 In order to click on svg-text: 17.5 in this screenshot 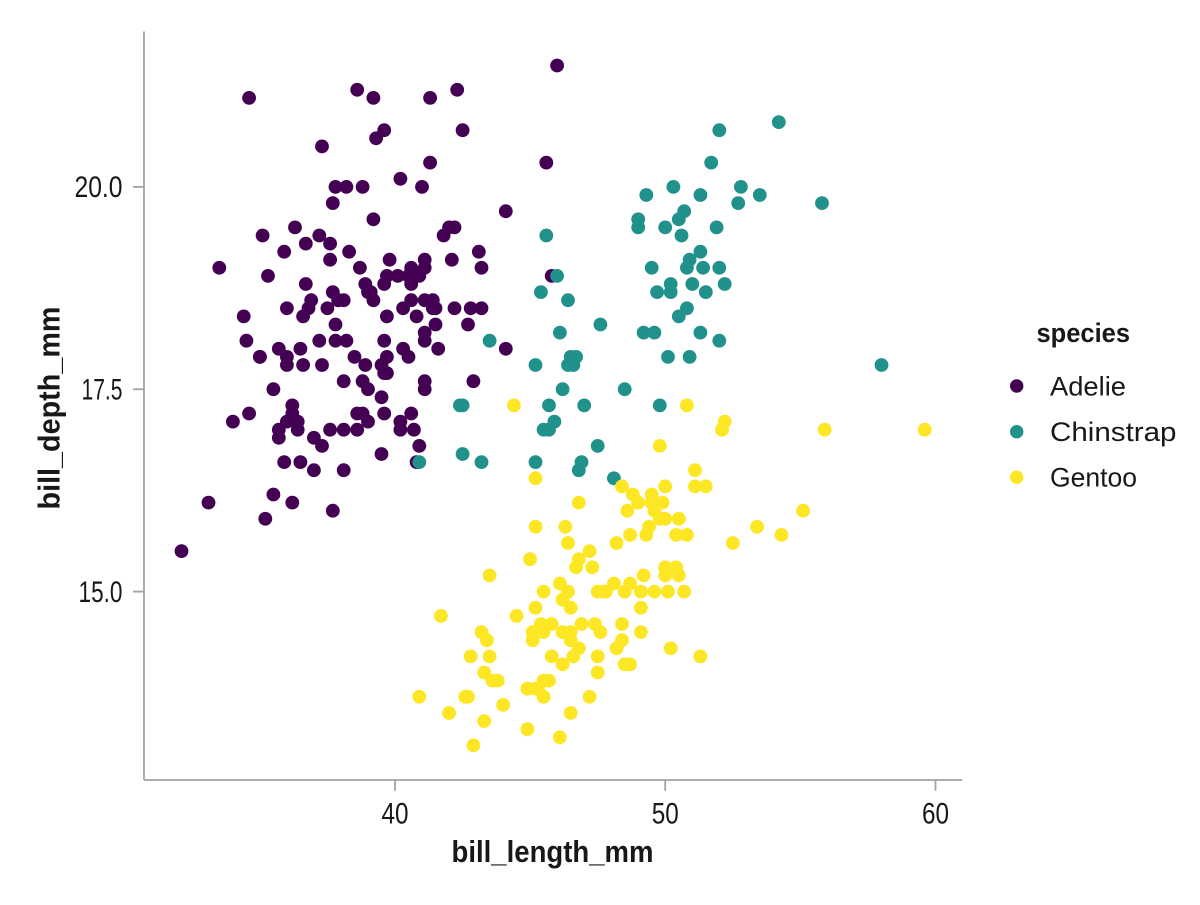, I will do `click(102, 389)`.